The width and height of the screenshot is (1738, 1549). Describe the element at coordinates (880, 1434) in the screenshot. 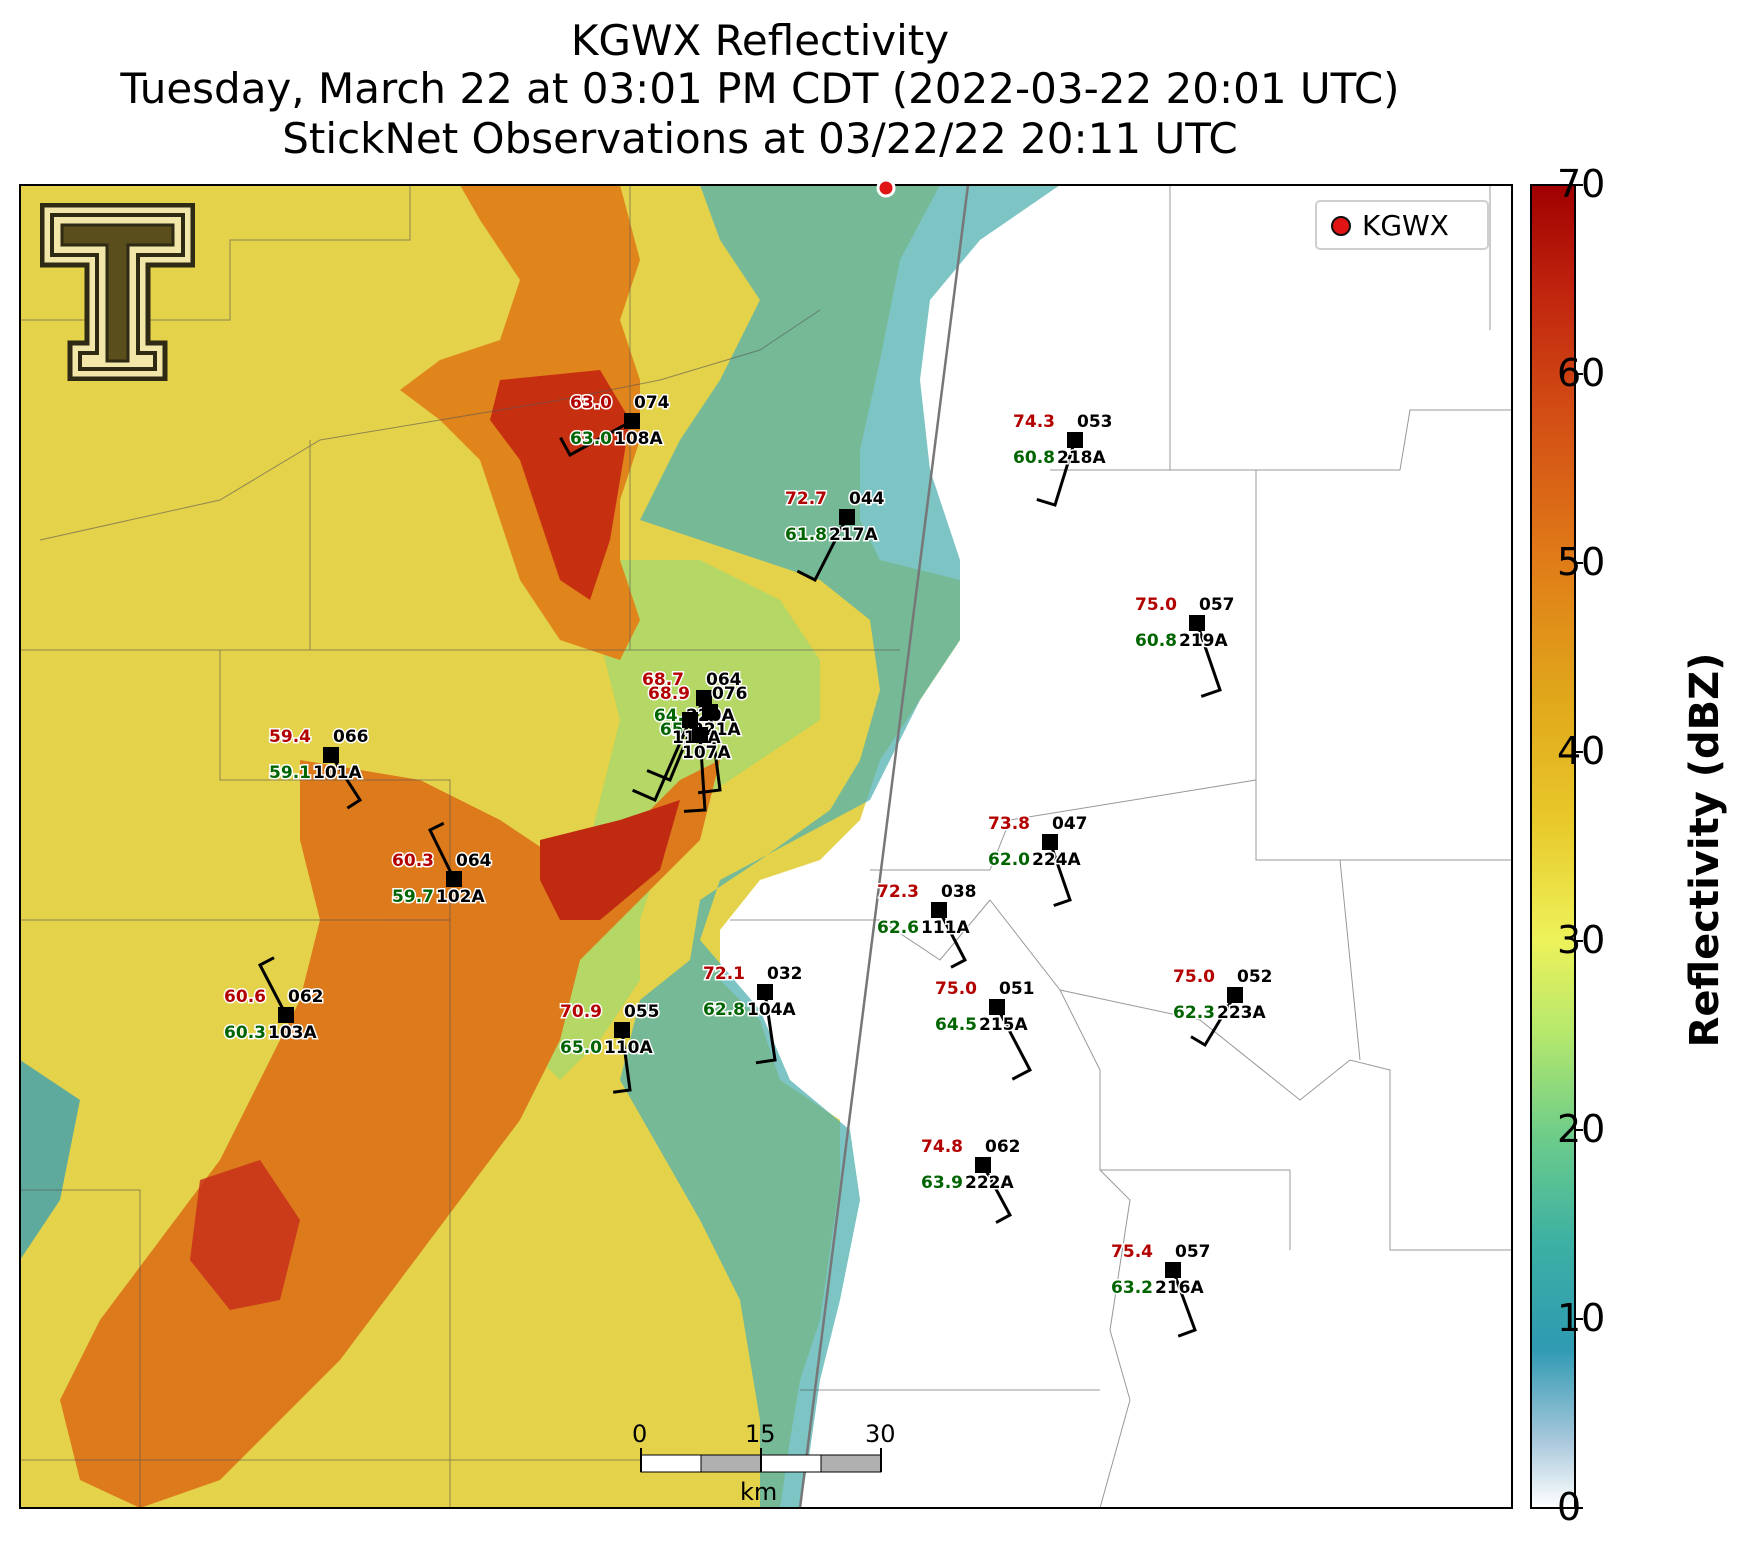

I see `scale-tick-30: 30` at that location.